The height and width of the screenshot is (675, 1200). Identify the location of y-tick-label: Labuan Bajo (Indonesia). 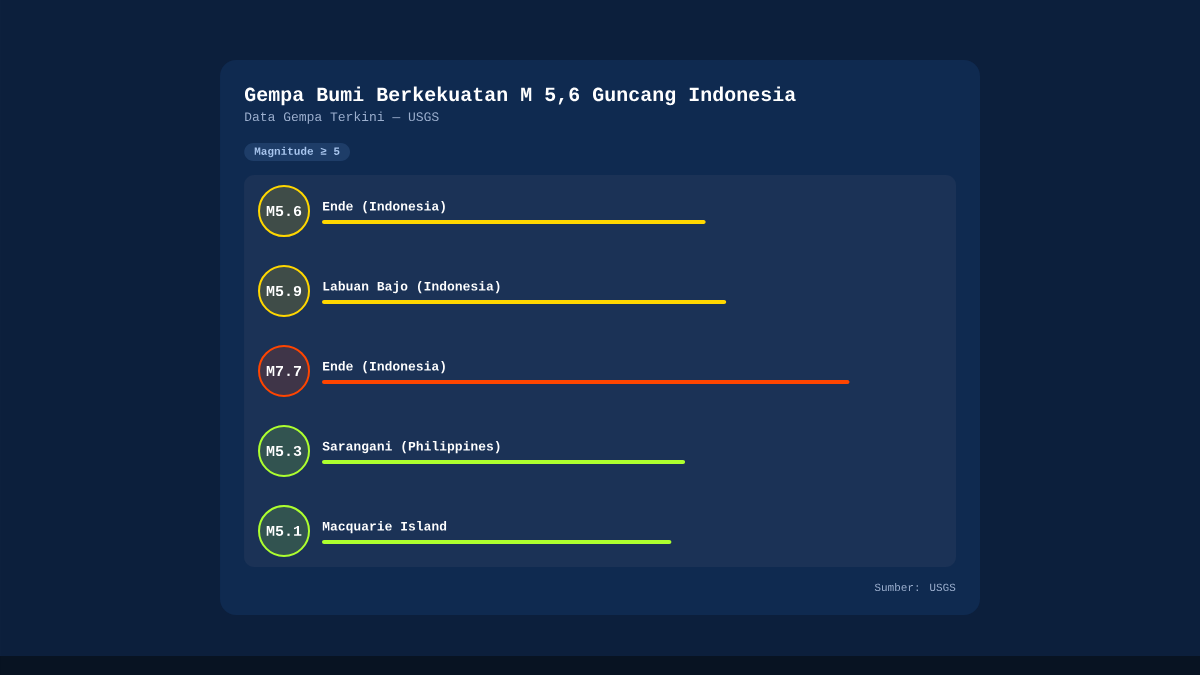
(411, 287).